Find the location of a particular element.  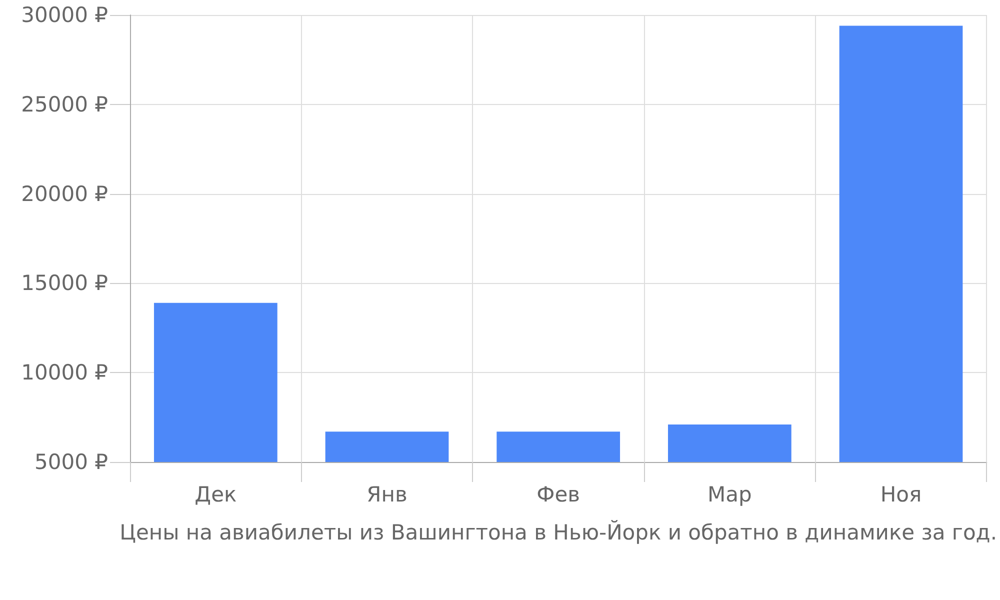

y-tick-label: 5000 ₽ is located at coordinates (71, 462).